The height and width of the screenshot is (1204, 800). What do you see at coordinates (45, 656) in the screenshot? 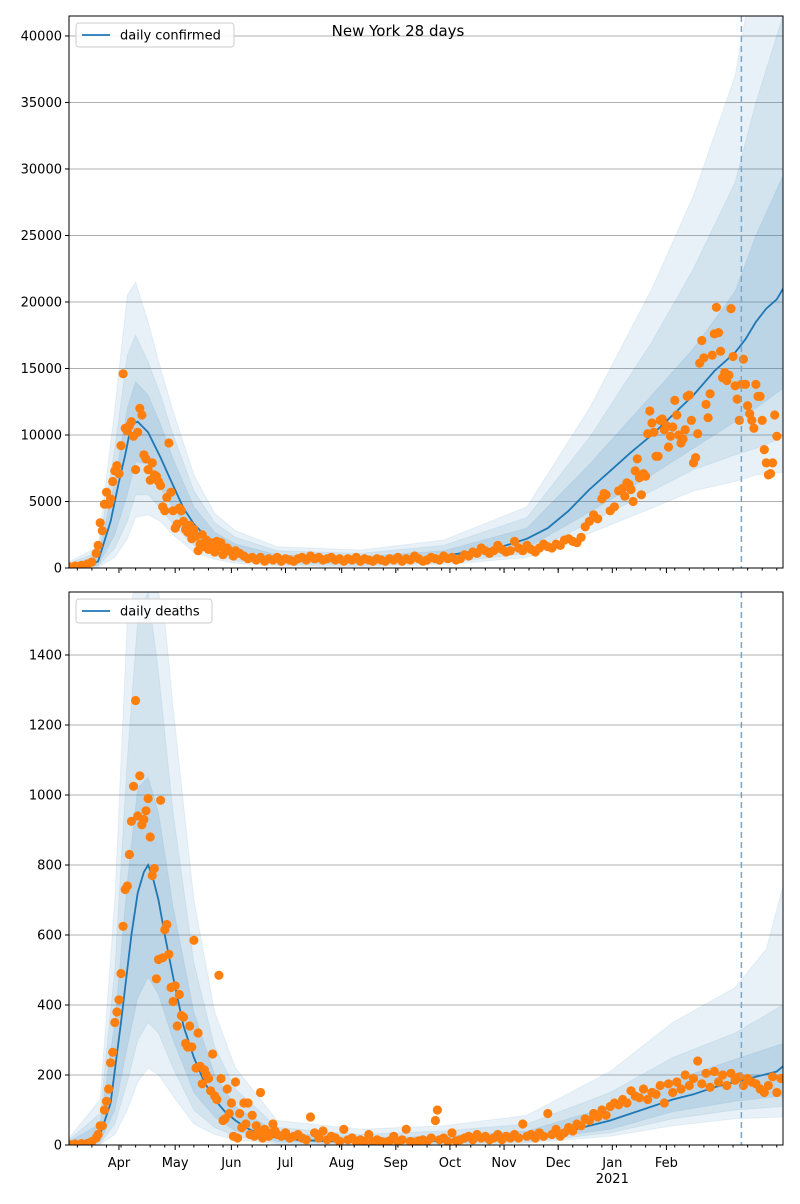
I see `y-tick-label: 1400` at bounding box center [45, 656].